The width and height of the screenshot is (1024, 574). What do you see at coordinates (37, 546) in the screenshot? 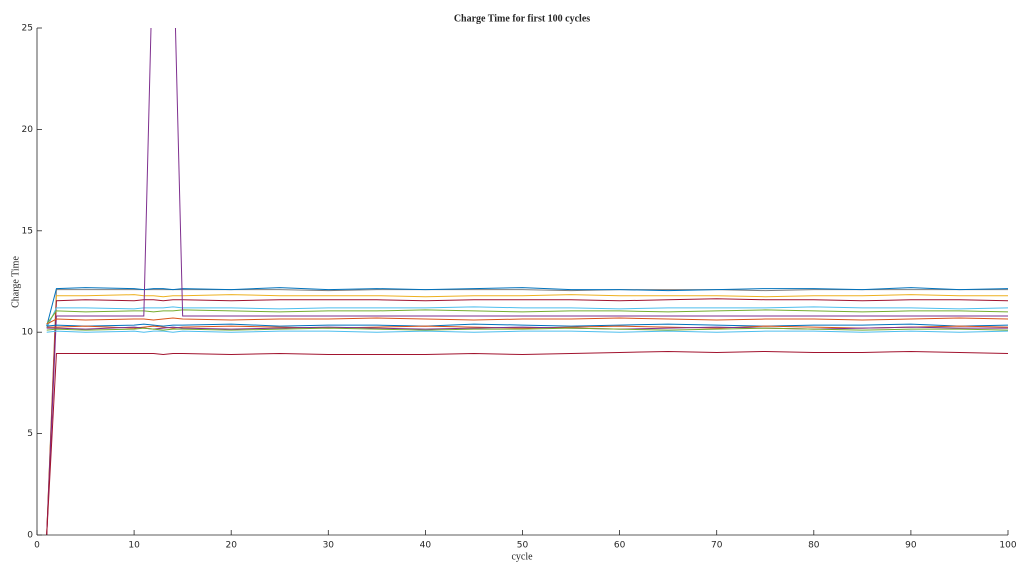
I see `x-tick-label: 0` at bounding box center [37, 546].